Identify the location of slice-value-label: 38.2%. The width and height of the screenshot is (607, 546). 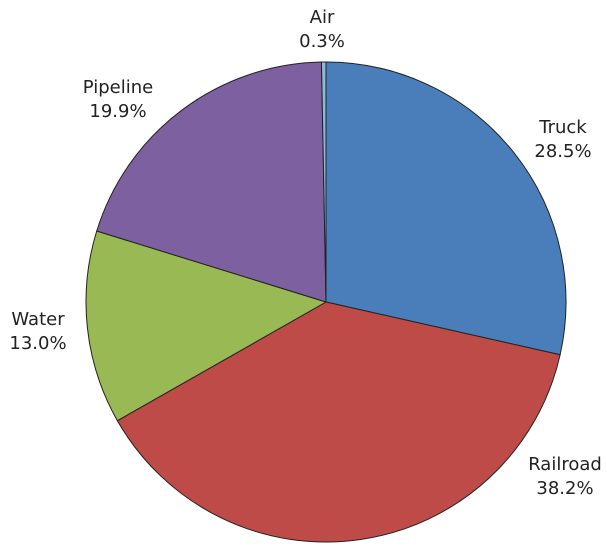
(564, 488).